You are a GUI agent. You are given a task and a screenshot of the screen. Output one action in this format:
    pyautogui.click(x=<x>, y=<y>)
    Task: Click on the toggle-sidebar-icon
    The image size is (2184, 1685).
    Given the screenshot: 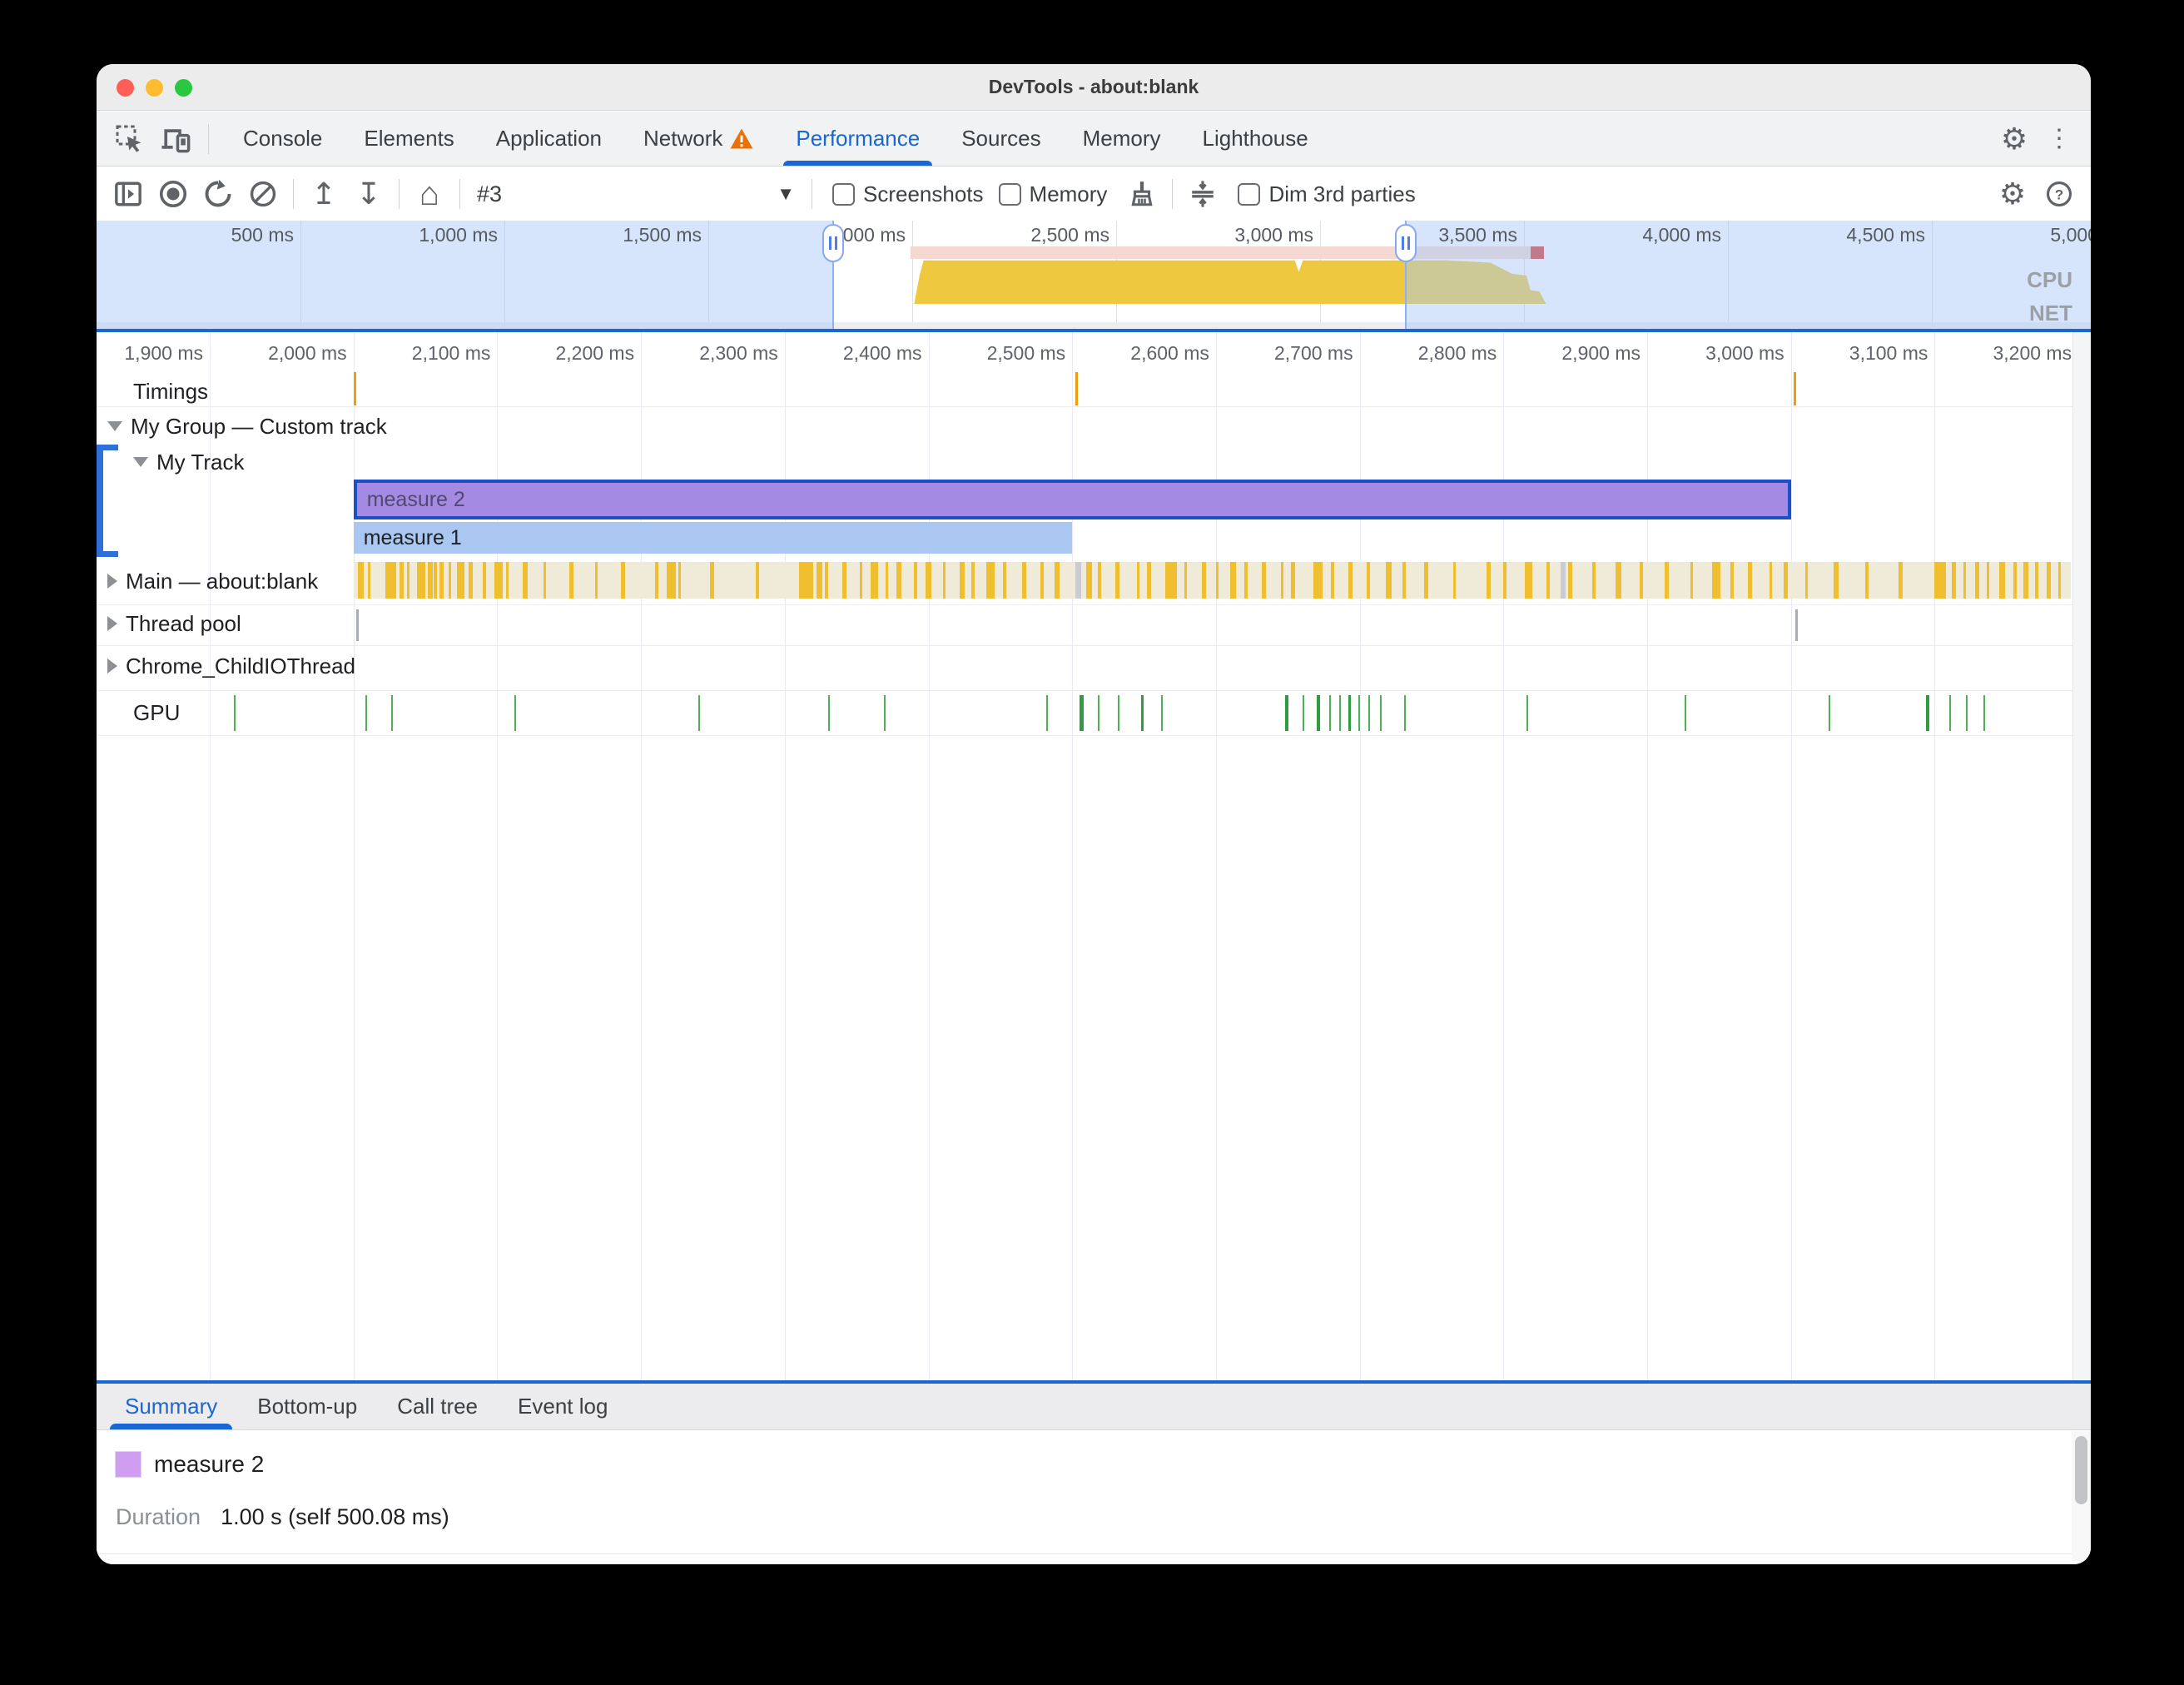 What is the action you would take?
    pyautogui.click(x=128, y=194)
    